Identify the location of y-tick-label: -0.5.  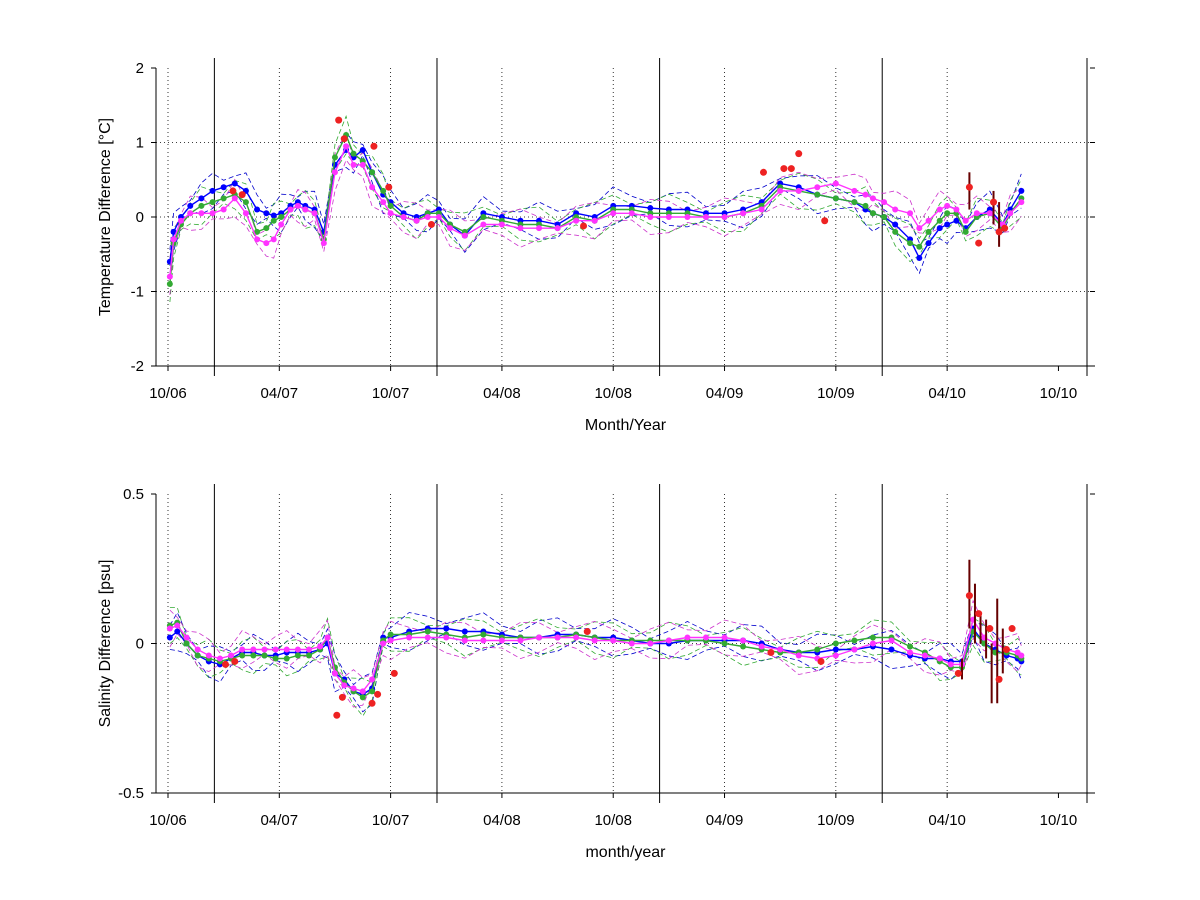
(131, 793).